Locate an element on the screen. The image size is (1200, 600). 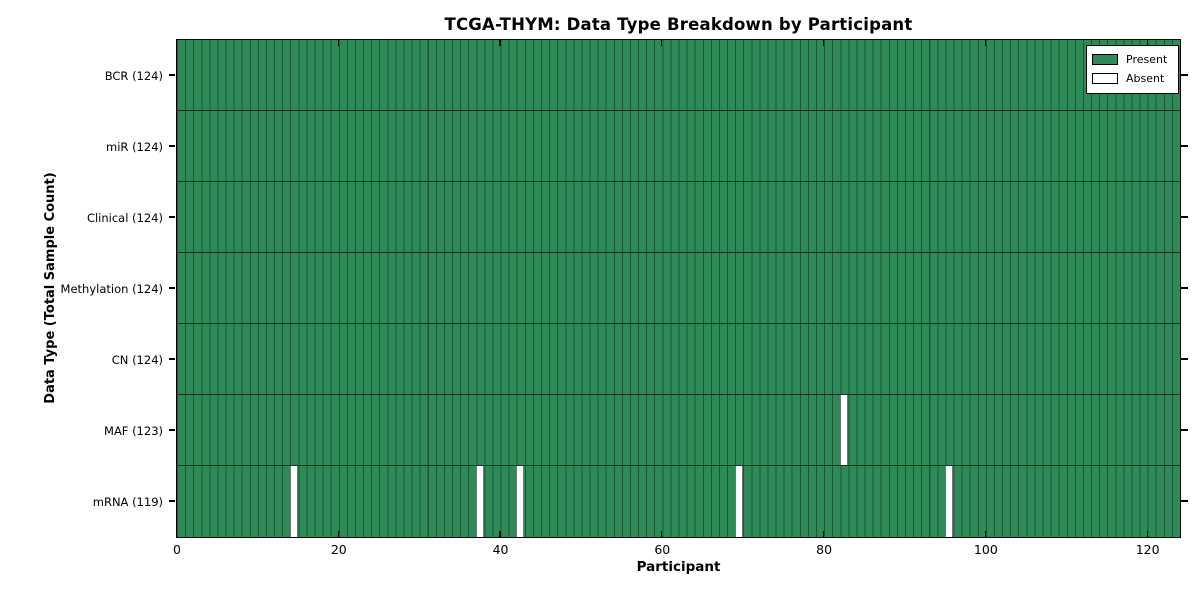
legend-label: Present is located at coordinates (1147, 59).